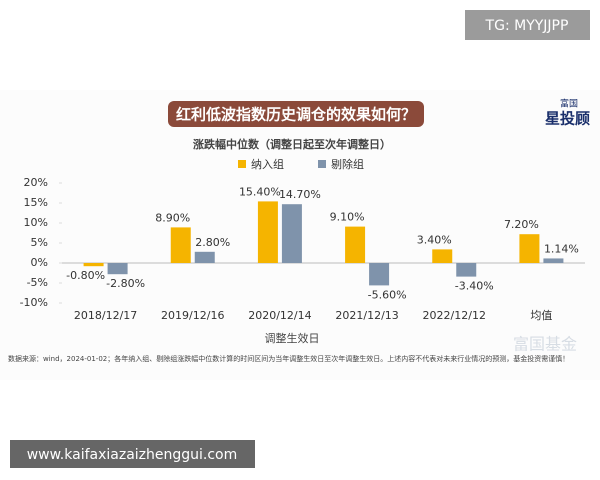  Describe the element at coordinates (36, 182) in the screenshot. I see `y-tick-label: 20%` at that location.